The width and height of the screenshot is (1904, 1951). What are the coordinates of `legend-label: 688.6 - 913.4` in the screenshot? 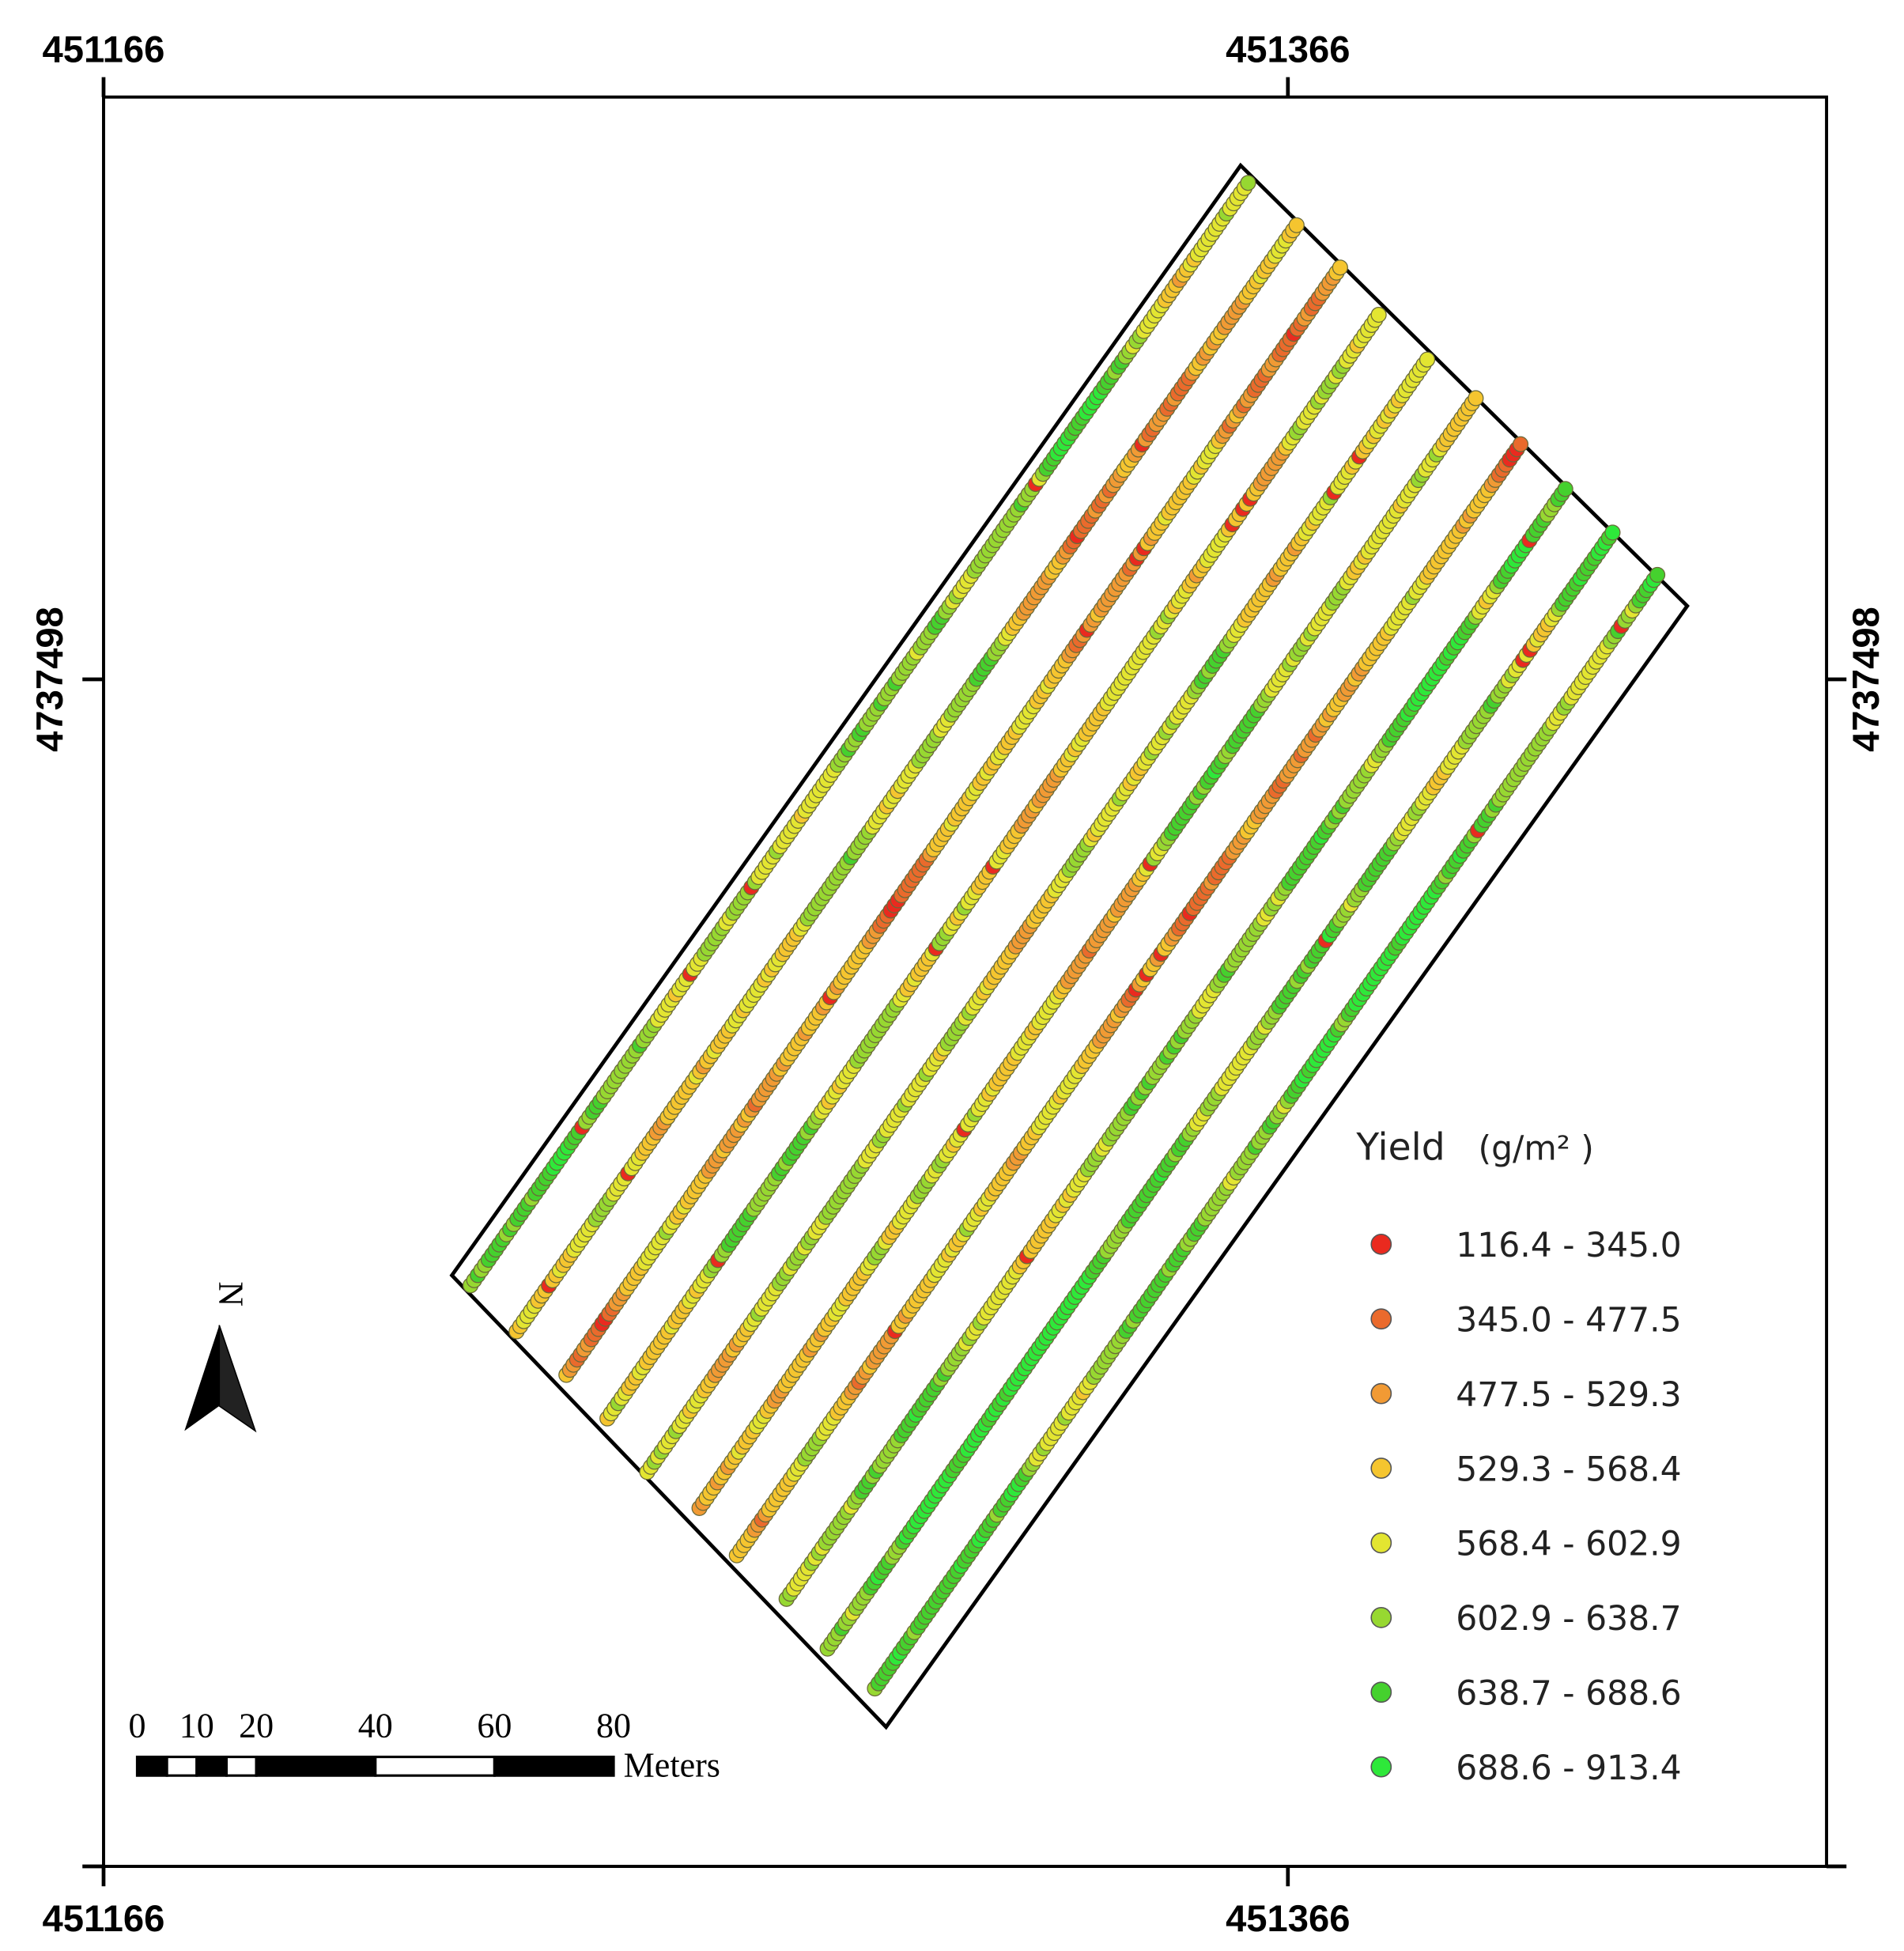 It's located at (1568, 1768).